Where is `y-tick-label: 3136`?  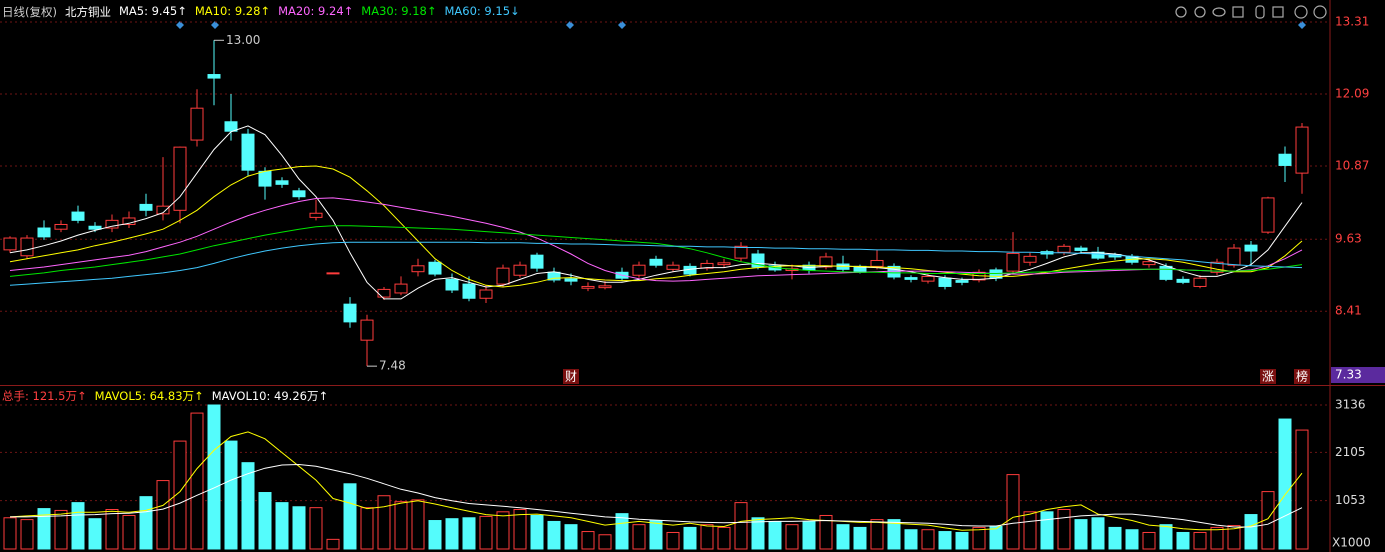
y-tick-label: 3136 is located at coordinates (1350, 405).